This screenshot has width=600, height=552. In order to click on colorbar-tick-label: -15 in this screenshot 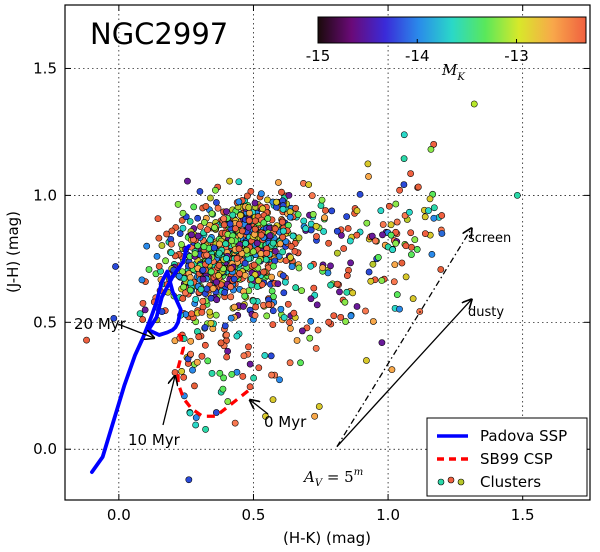, I will do `click(318, 56)`.